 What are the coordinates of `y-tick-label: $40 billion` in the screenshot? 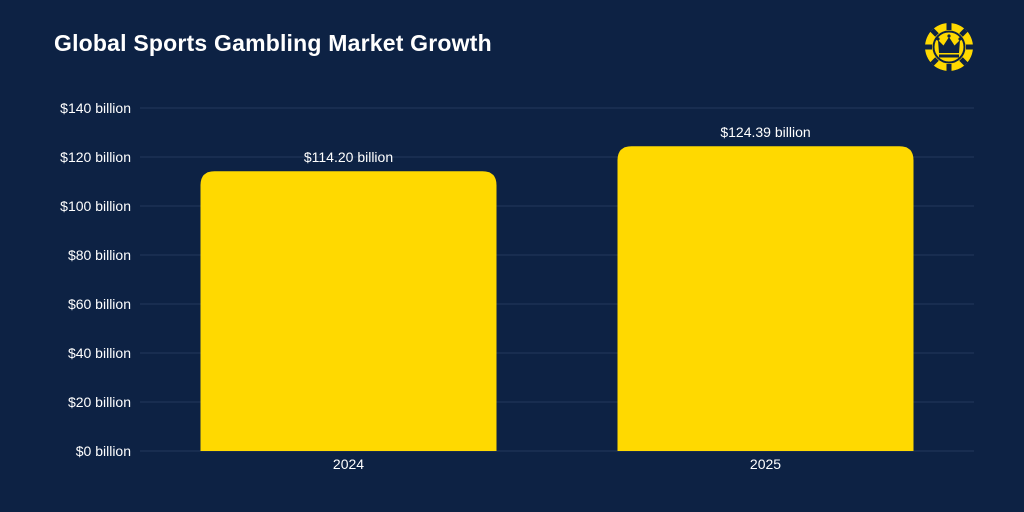 It's located at (99, 353).